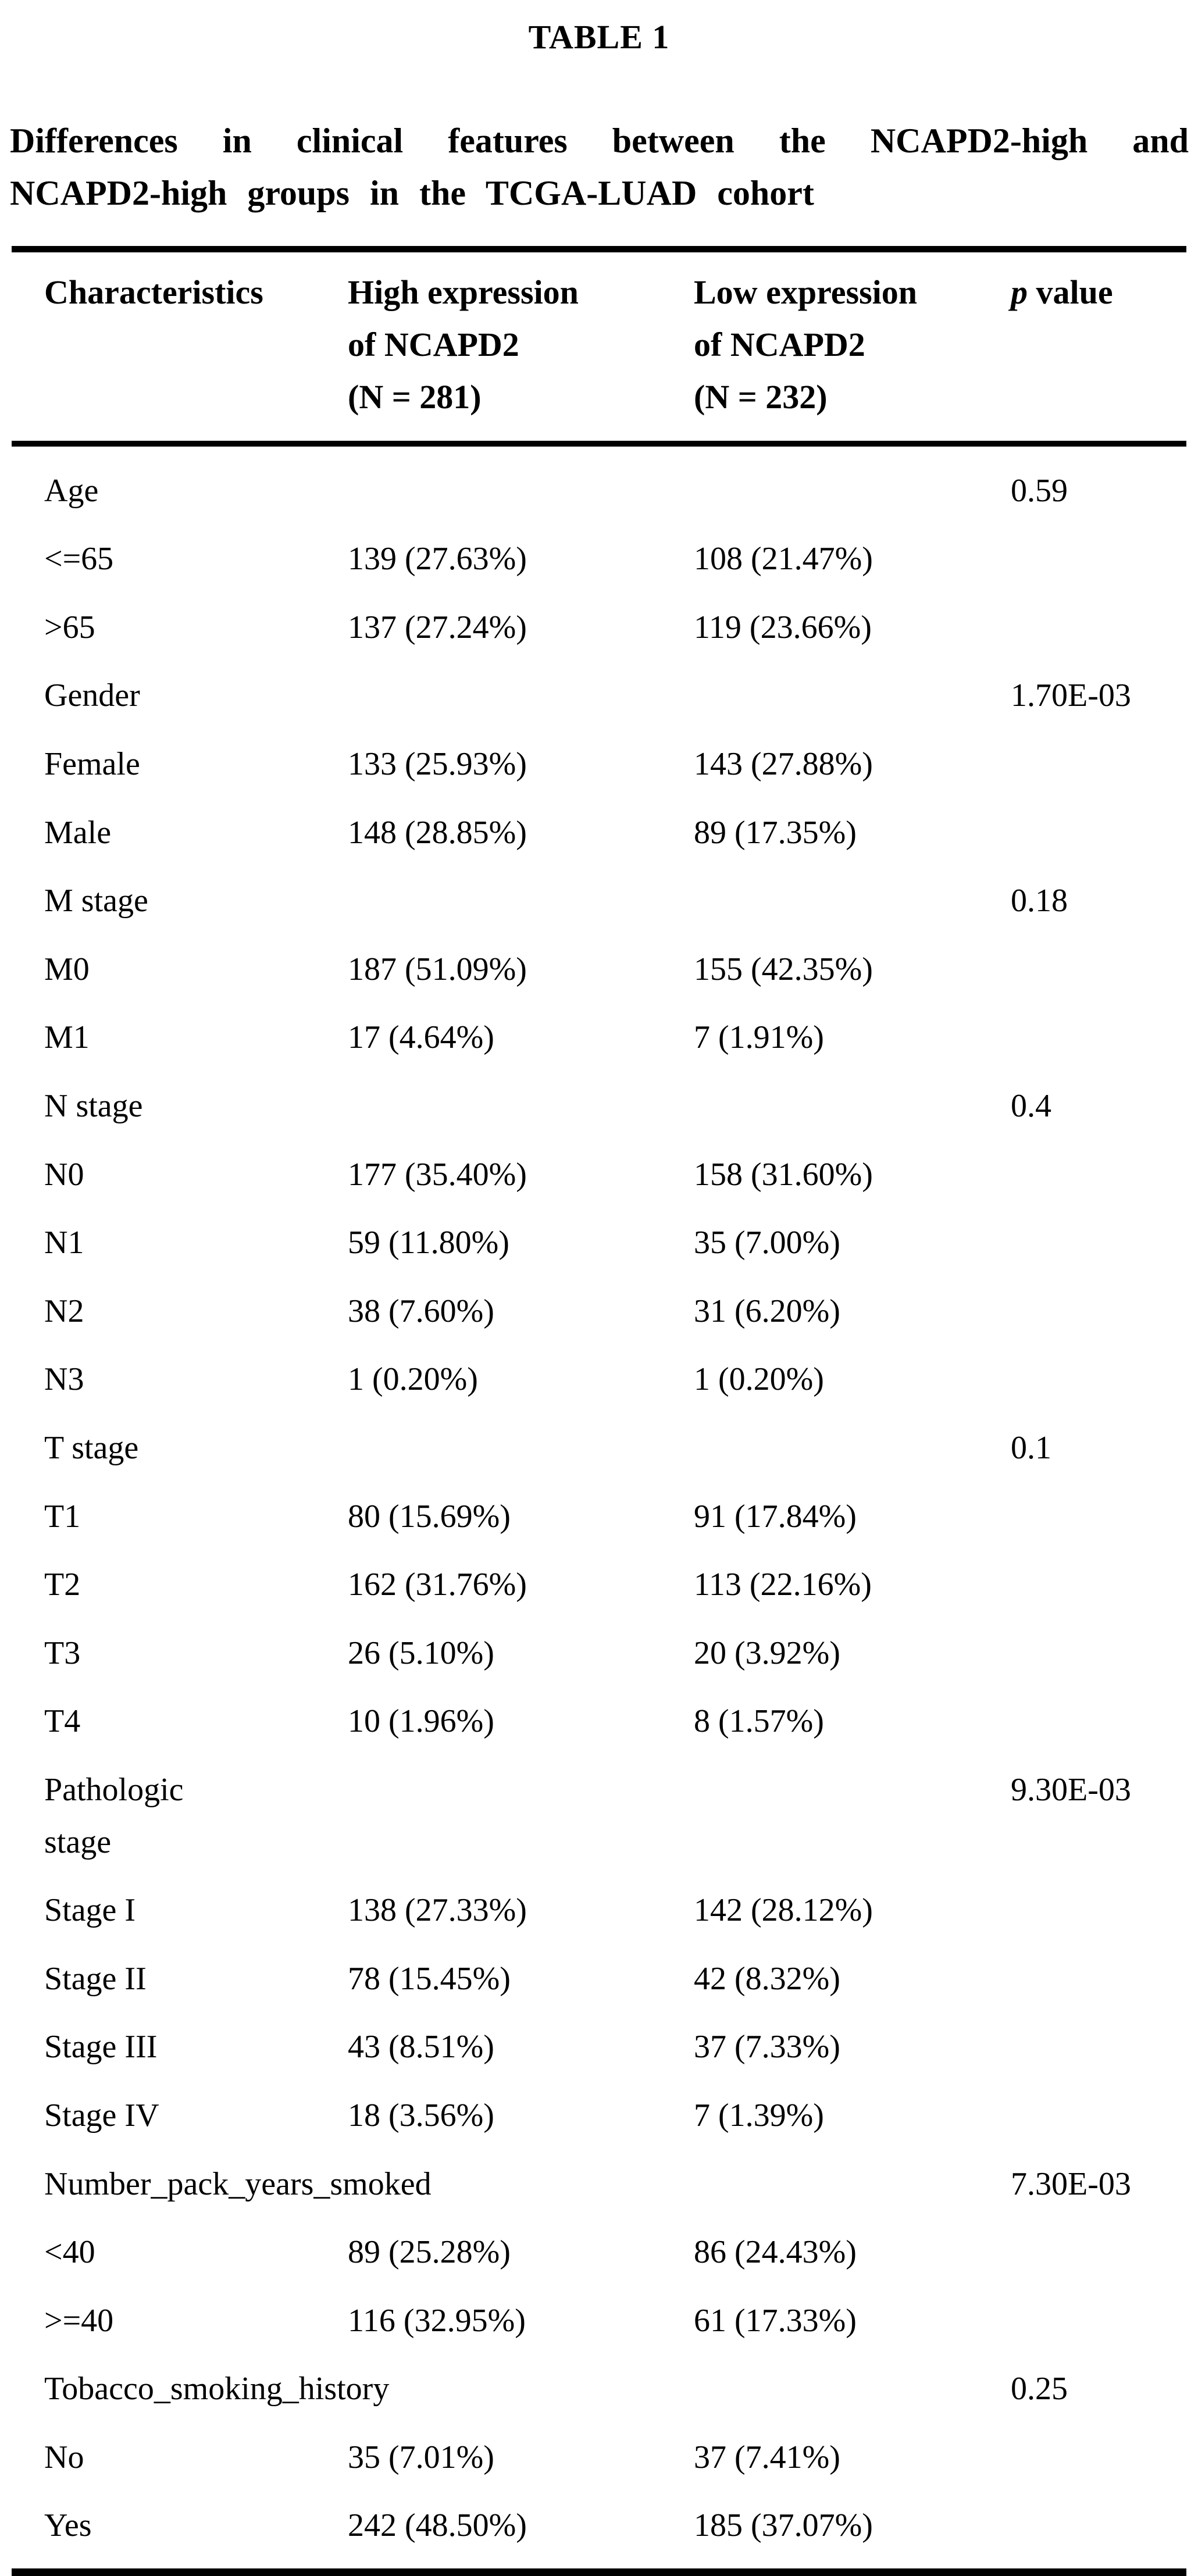 The image size is (1198, 2576). What do you see at coordinates (413, 1380) in the screenshot?
I see `cell-high-expression: 1 (0.20%)` at bounding box center [413, 1380].